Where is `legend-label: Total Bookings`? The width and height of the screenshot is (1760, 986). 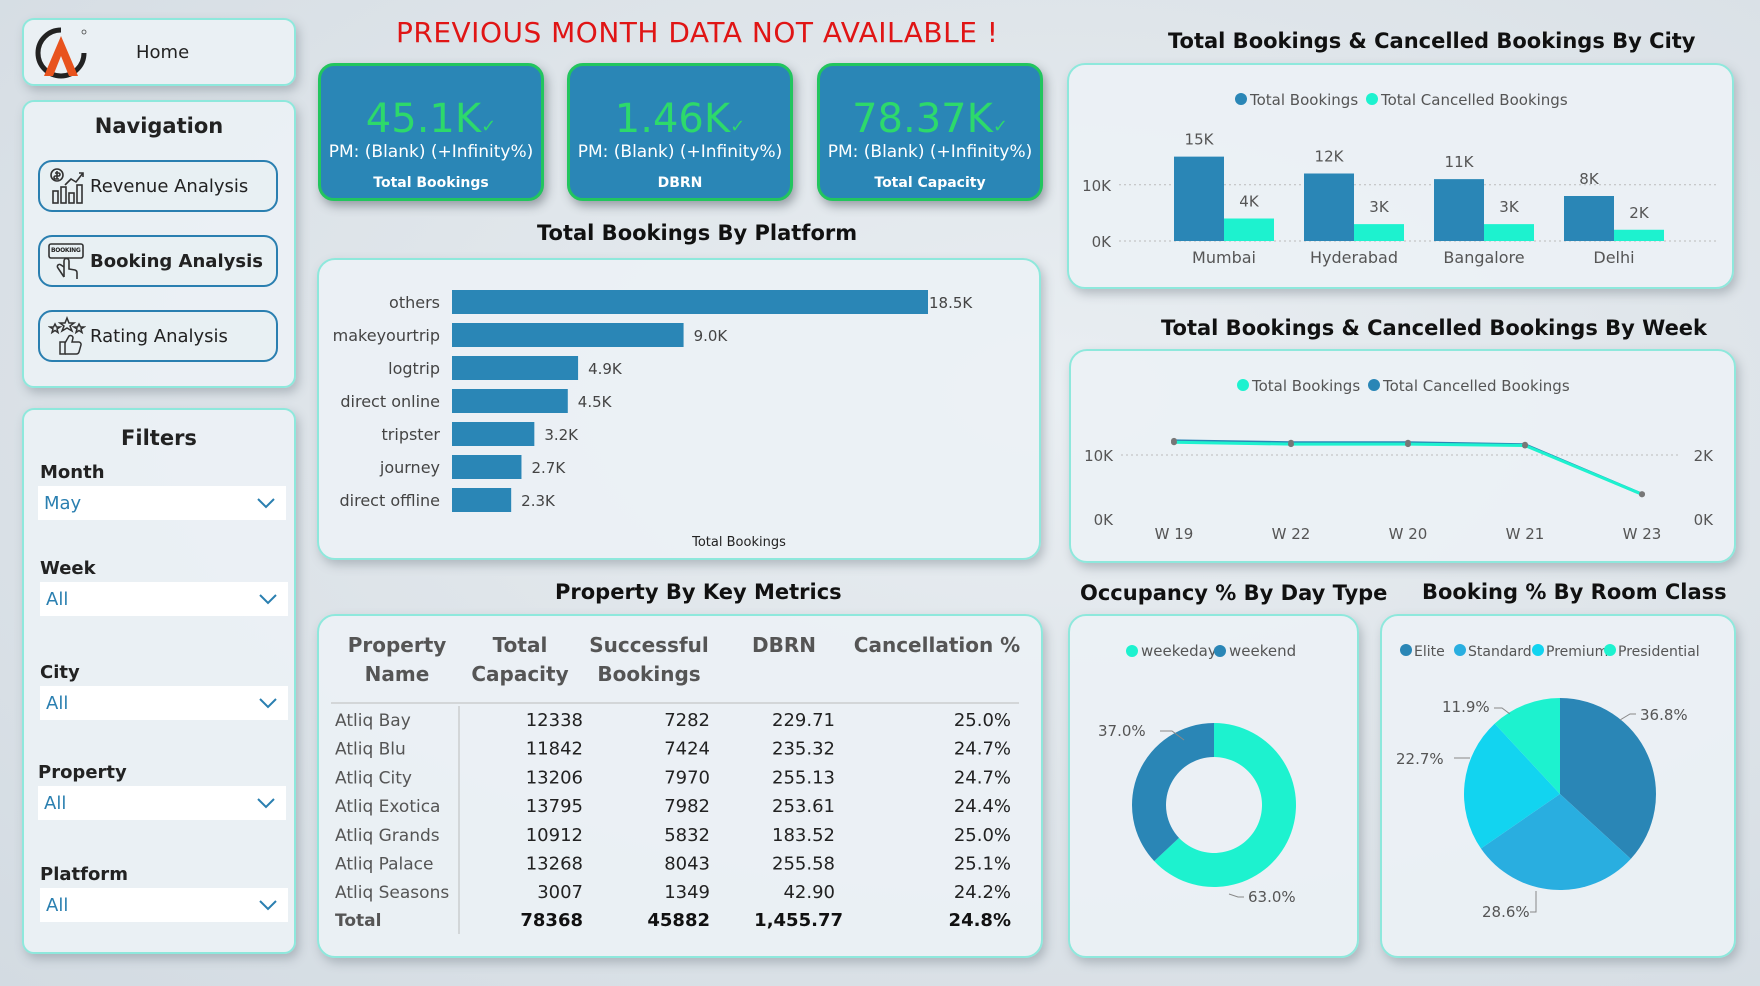 legend-label: Total Bookings is located at coordinates (1303, 100).